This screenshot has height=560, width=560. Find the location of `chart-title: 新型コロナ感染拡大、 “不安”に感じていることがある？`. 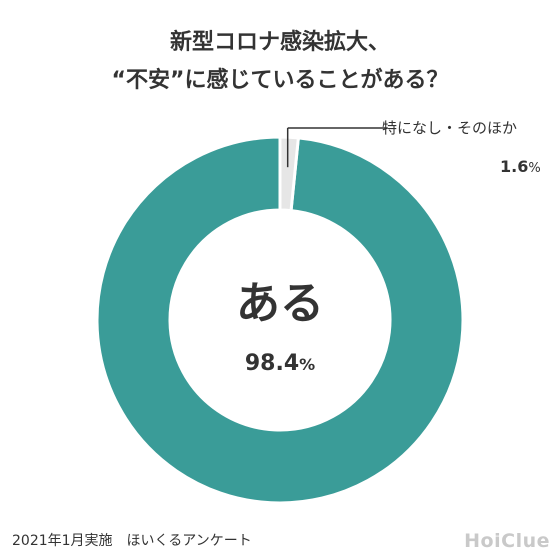

chart-title: 新型コロナ感染拡大、 “不安”に感じていることがある？ is located at coordinates (280, 62).